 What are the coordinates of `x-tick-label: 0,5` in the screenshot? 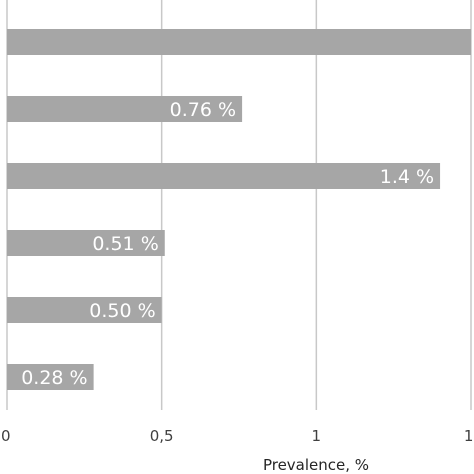 It's located at (162, 436).